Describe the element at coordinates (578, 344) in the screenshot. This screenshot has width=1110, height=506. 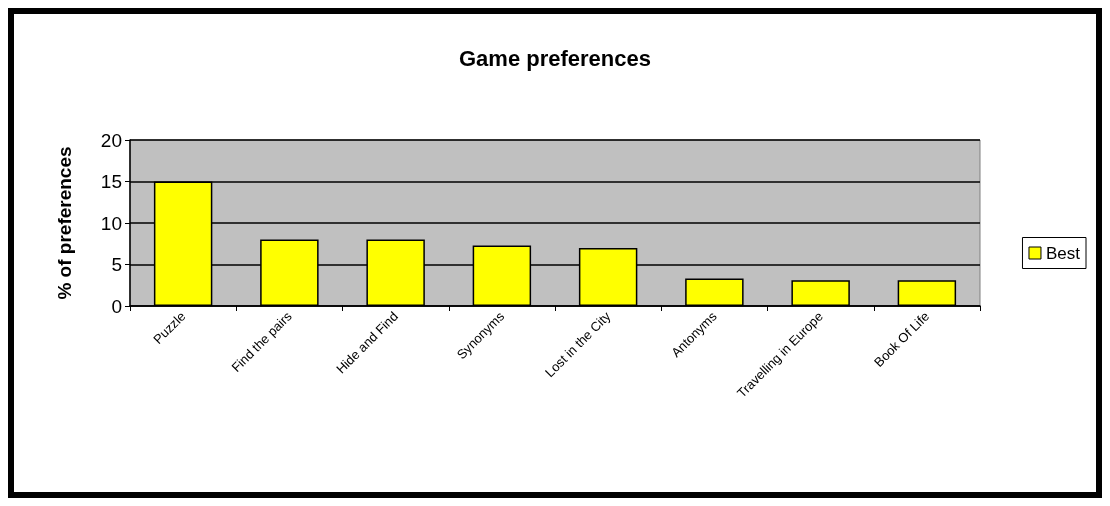
I see `x-tick-label: Lost in the City` at that location.